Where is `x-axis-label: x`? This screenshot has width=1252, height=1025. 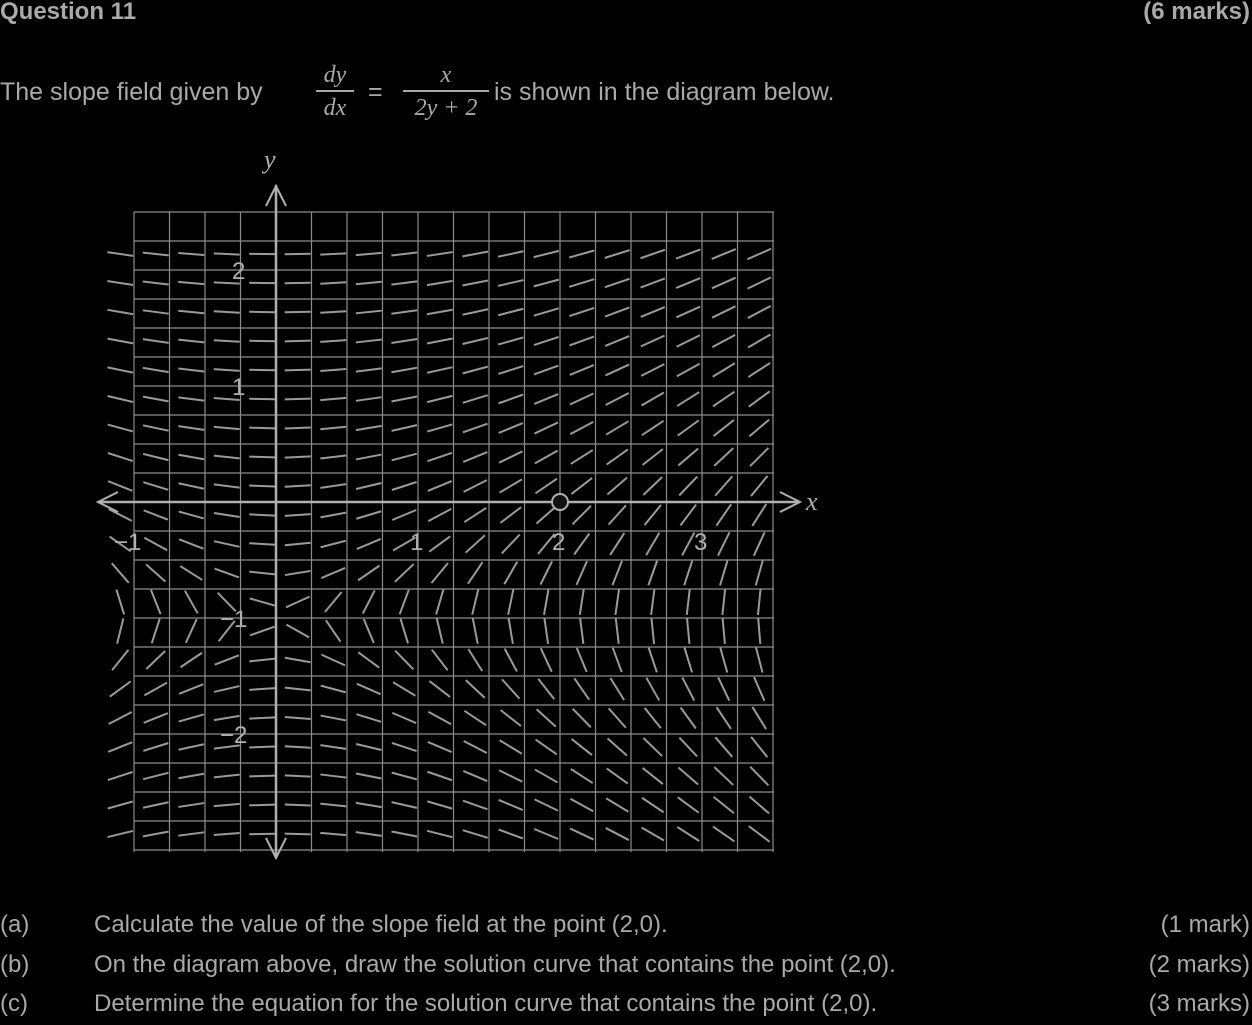 x-axis-label: x is located at coordinates (811, 501).